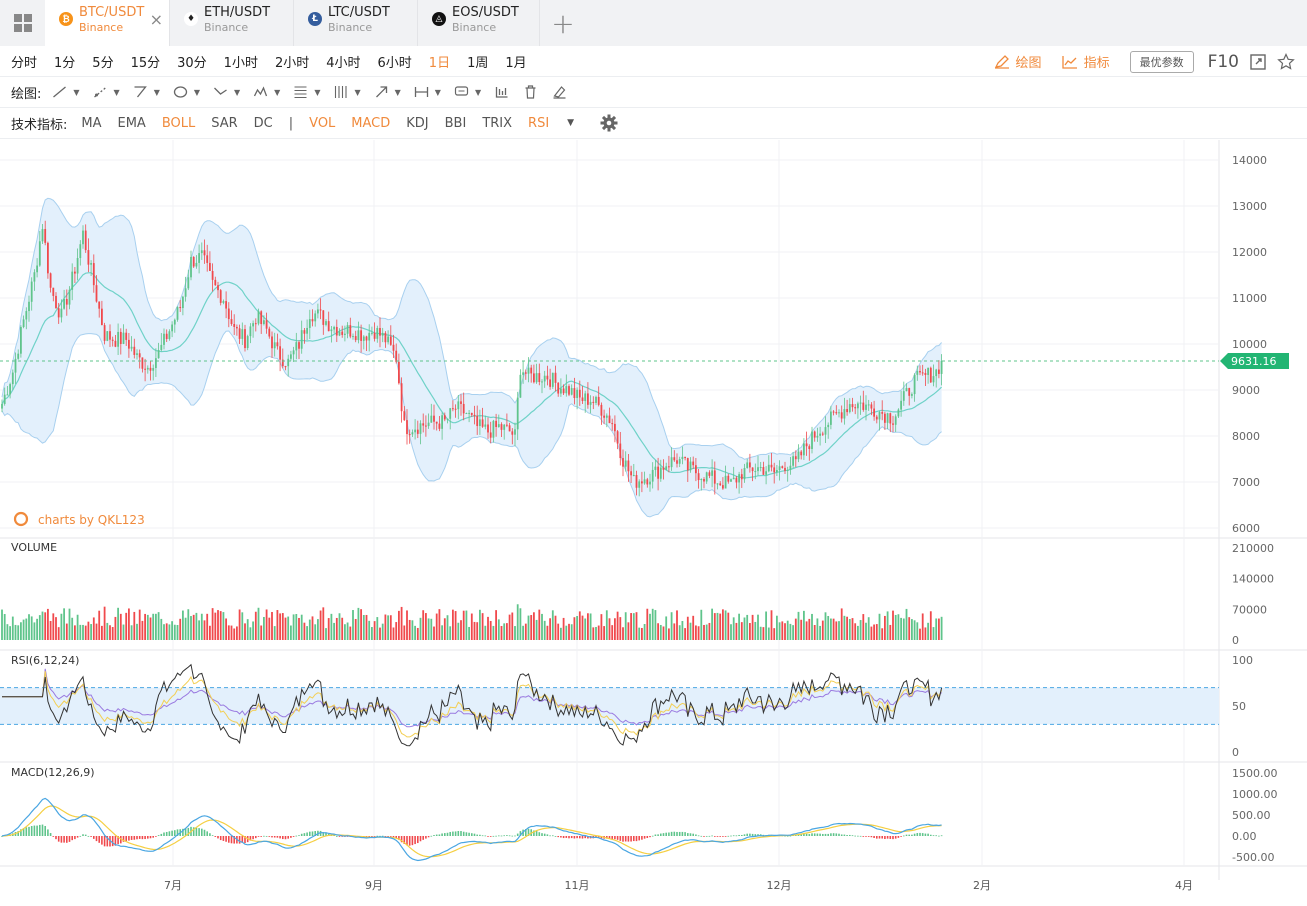  What do you see at coordinates (322, 123) in the screenshot?
I see `indicator-vol: VOL` at bounding box center [322, 123].